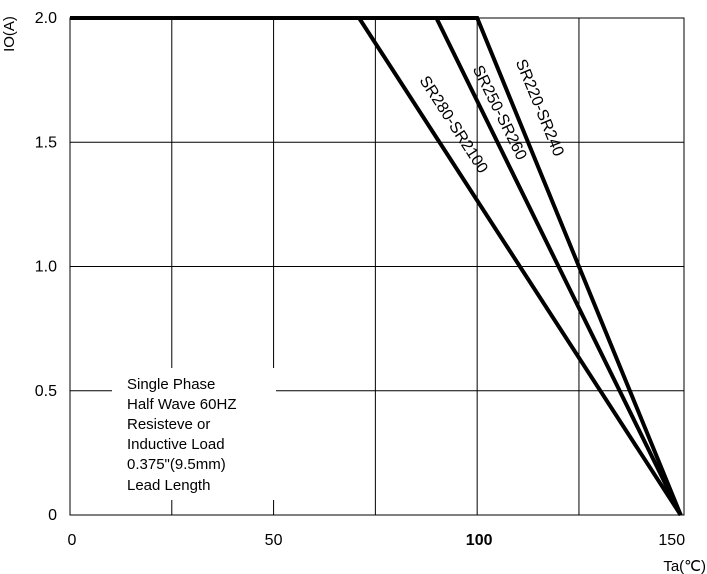 This screenshot has width=707, height=574. Describe the element at coordinates (479, 540) in the screenshot. I see `x-tick-label: 100` at that location.